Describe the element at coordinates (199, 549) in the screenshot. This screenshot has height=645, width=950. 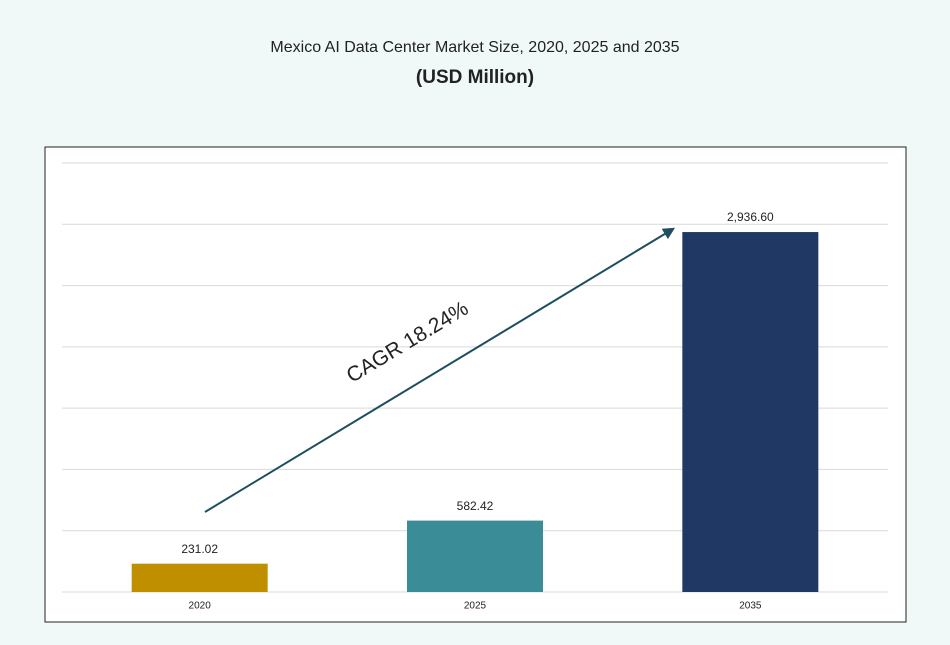
I see `value-label: 231.02` at that location.